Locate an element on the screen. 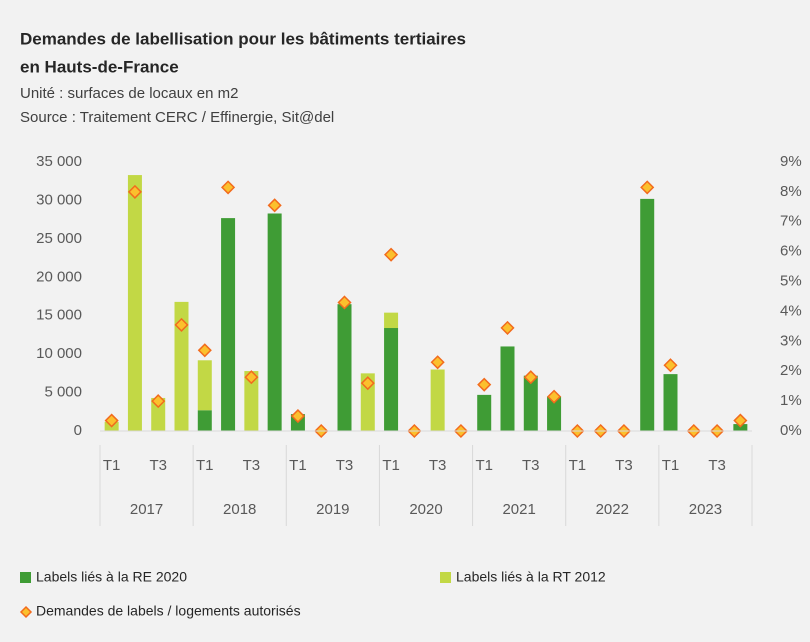 This screenshot has width=810, height=642. group-label: 2023 is located at coordinates (705, 509).